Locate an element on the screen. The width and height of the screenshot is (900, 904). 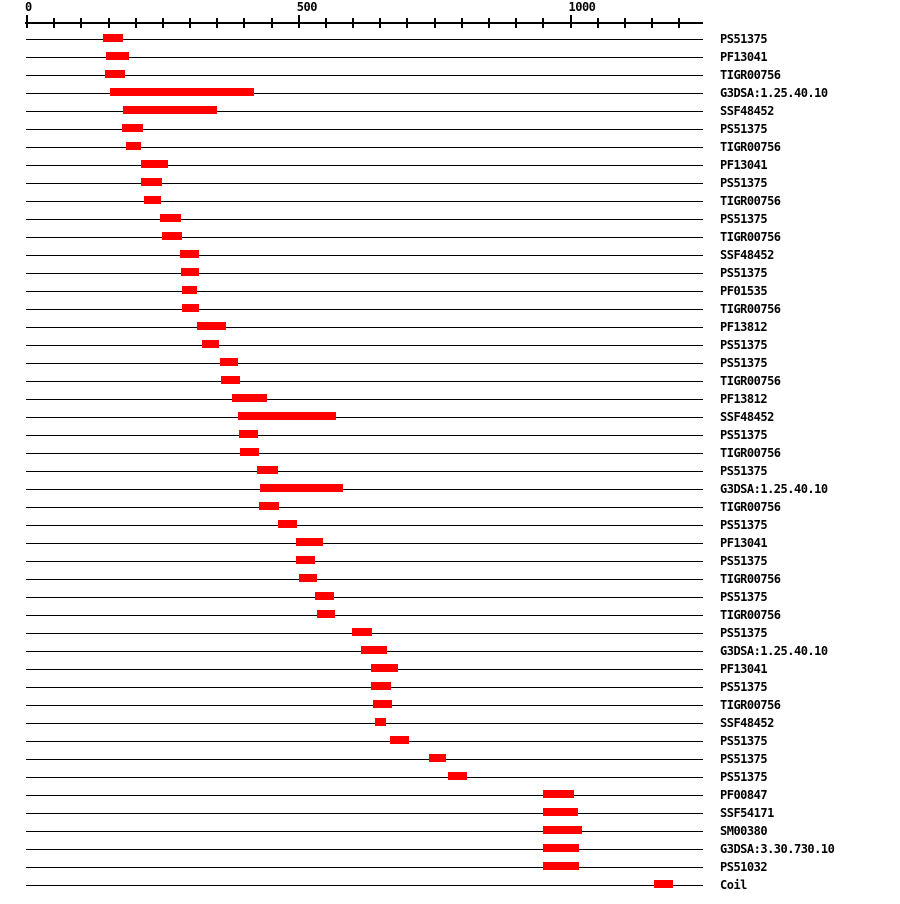
row-label: PF00847 is located at coordinates (744, 795).